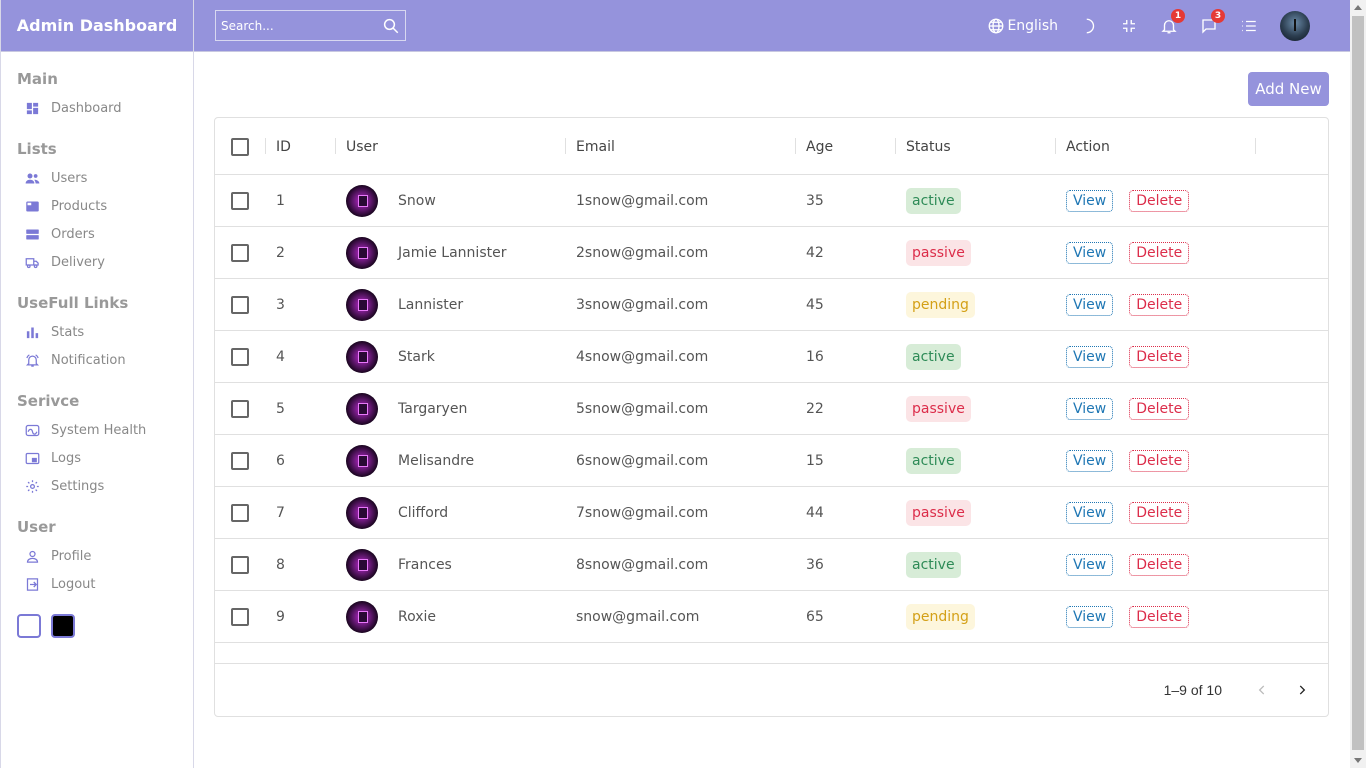  Describe the element at coordinates (820, 146) in the screenshot. I see `column-header-age: Age` at that location.